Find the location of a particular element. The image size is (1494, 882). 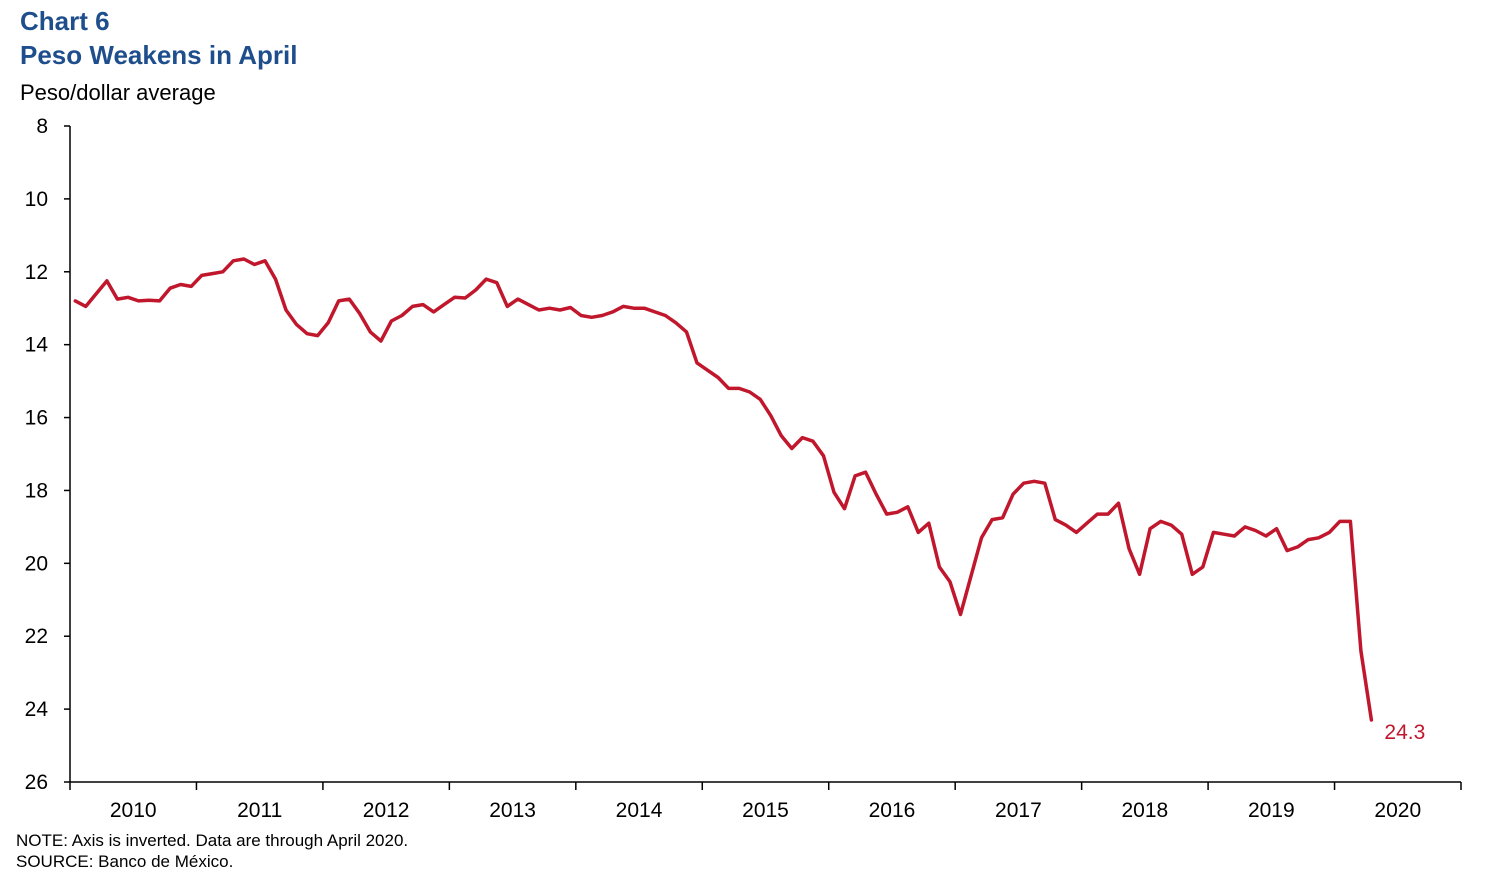

y-tick-label: 24 is located at coordinates (37, 709).